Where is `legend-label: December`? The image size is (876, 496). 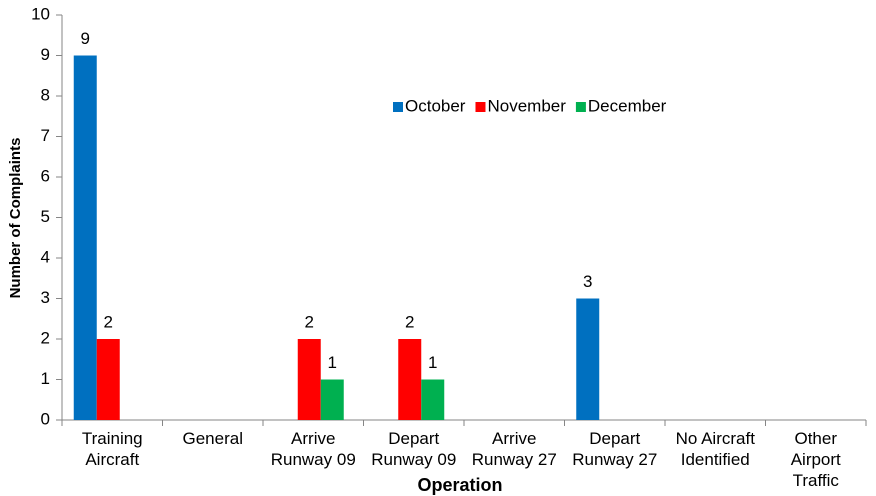 legend-label: December is located at coordinates (627, 105).